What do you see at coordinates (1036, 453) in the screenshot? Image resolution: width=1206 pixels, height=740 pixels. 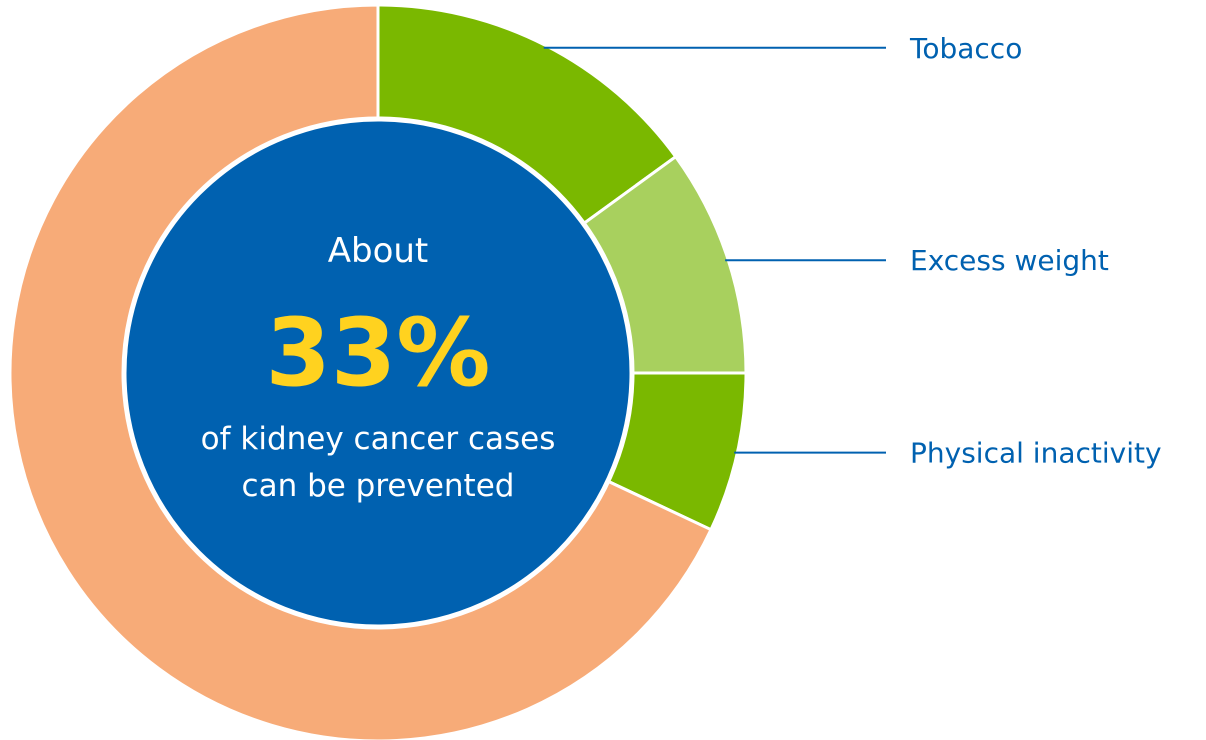 I see `label-physical-inactivity: Physical inactivity` at bounding box center [1036, 453].